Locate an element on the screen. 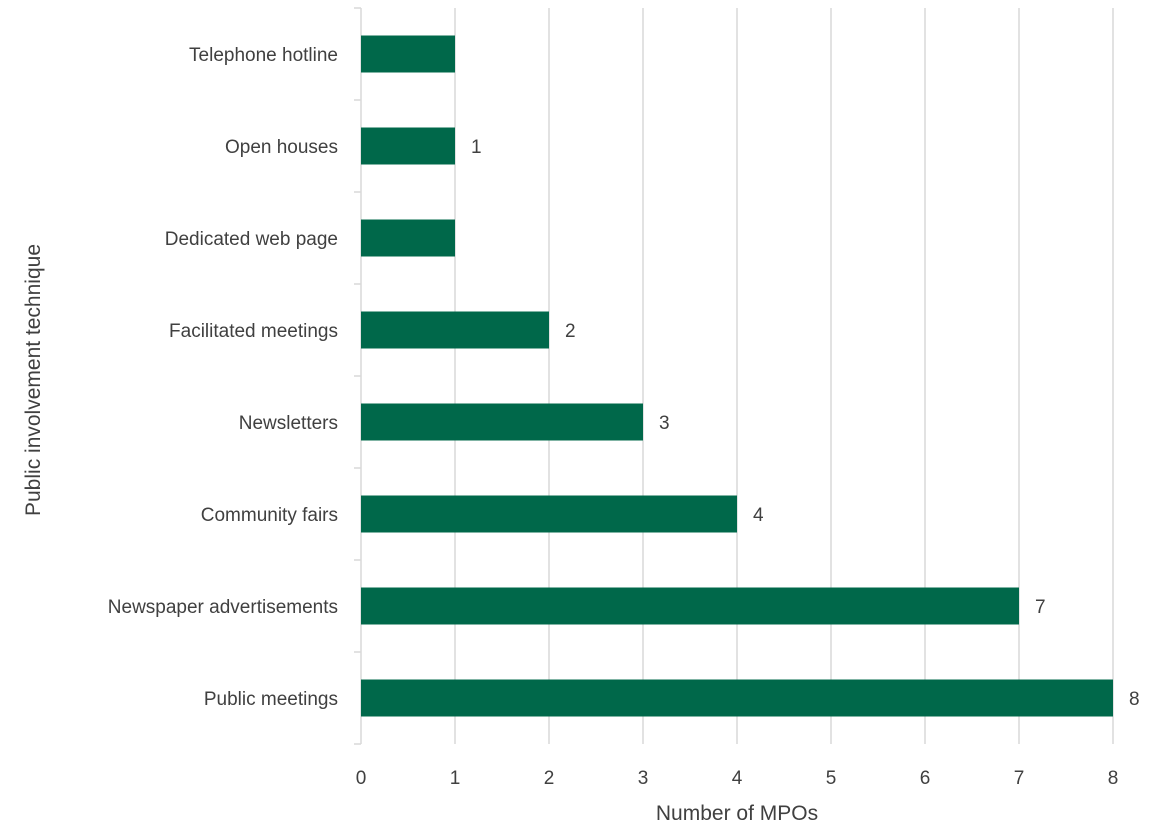 Image resolution: width=1163 pixels, height=828 pixels. x-tick-label: 1 is located at coordinates (455, 778).